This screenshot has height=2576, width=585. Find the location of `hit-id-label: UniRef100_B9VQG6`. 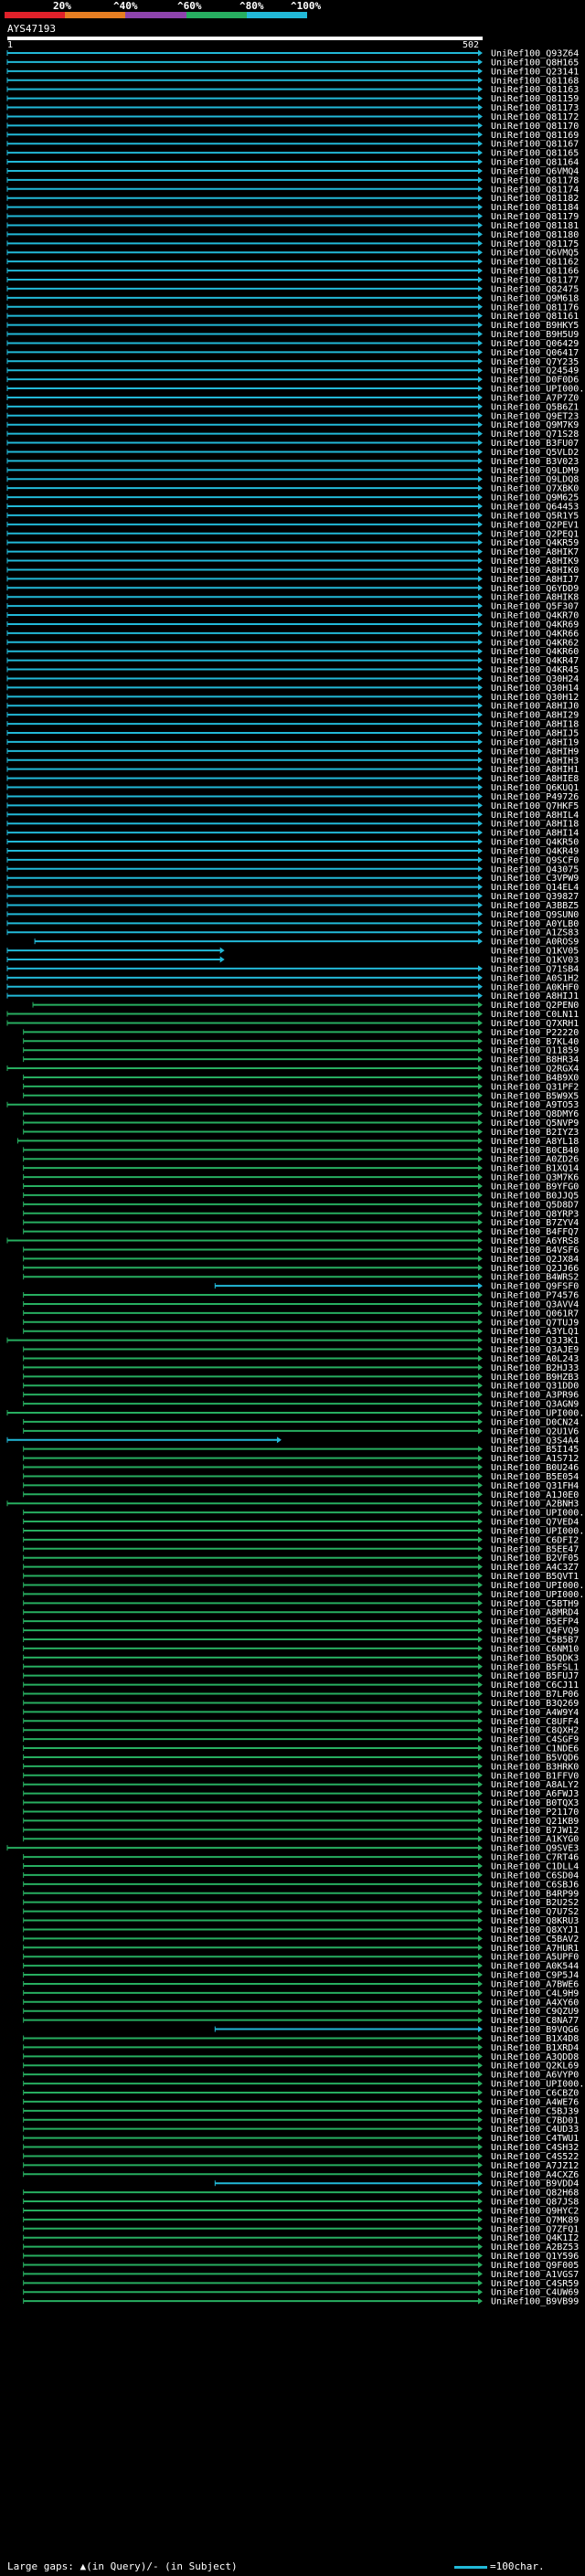

hit-id-label: UniRef100_B9VQG6 is located at coordinates (535, 2030).